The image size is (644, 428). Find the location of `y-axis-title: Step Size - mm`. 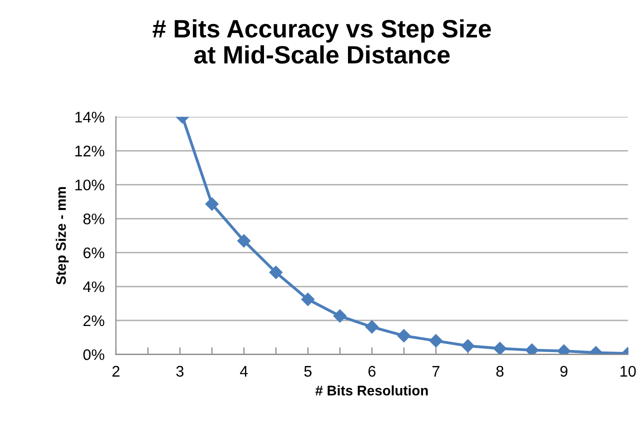

y-axis-title: Step Size - mm is located at coordinates (62, 236).